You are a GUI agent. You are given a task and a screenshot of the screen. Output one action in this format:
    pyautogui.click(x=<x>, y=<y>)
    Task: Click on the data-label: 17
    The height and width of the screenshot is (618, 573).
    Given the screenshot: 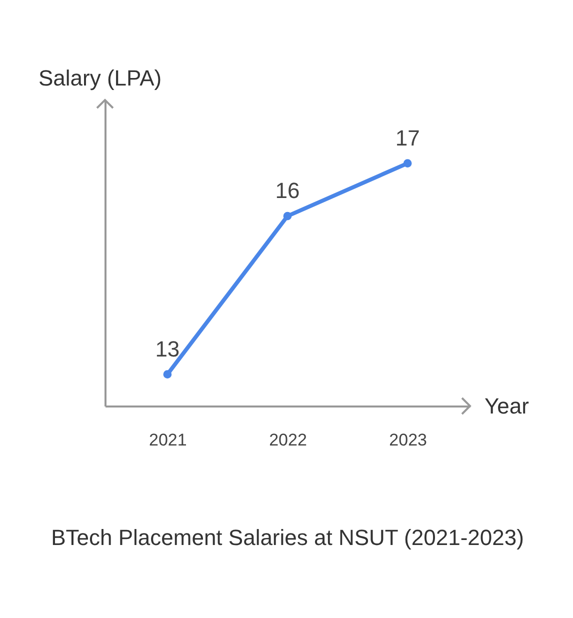 What is the action you would take?
    pyautogui.click(x=407, y=137)
    